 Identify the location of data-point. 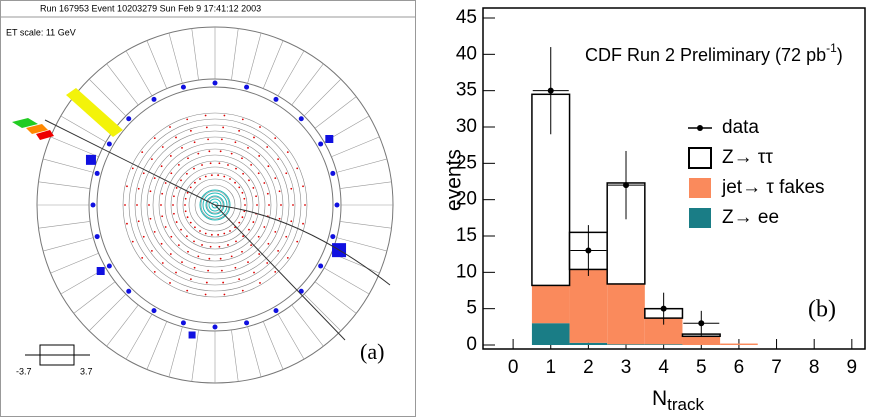
(588, 250).